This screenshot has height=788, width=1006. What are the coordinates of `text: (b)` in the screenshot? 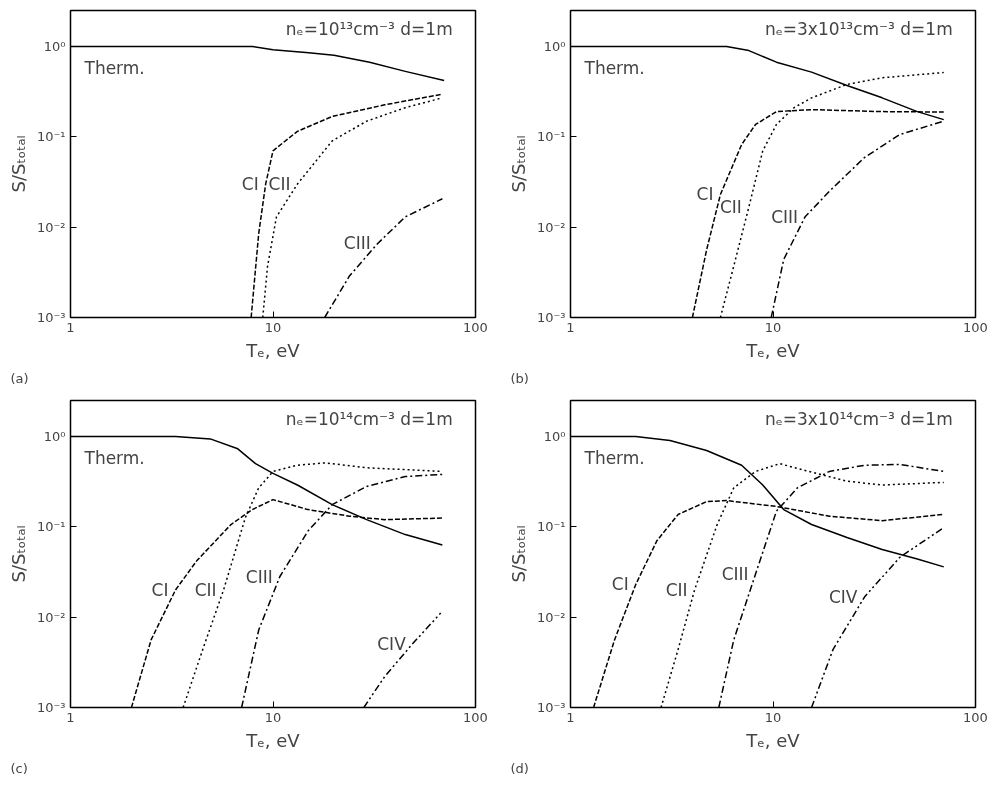 It's located at (519, 378).